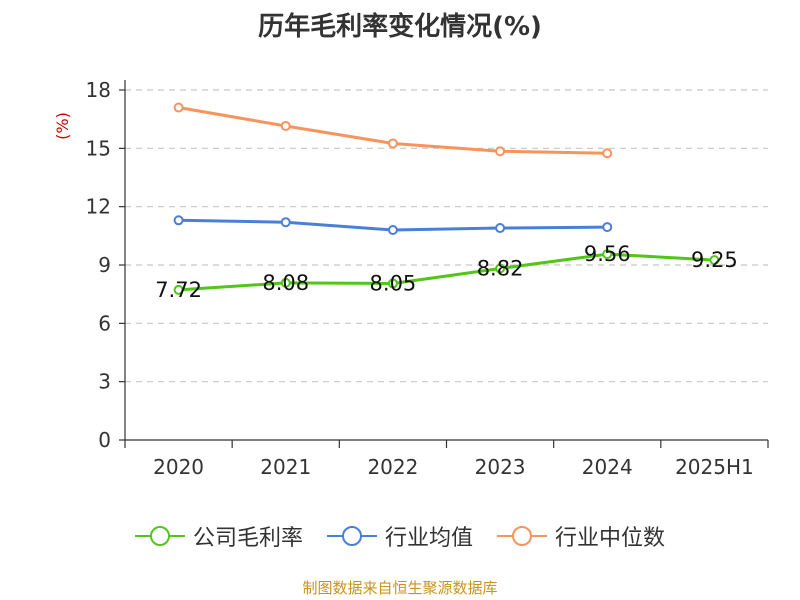 Image resolution: width=800 pixels, height=600 pixels. I want to click on x-tick-label: 2024, so click(607, 467).